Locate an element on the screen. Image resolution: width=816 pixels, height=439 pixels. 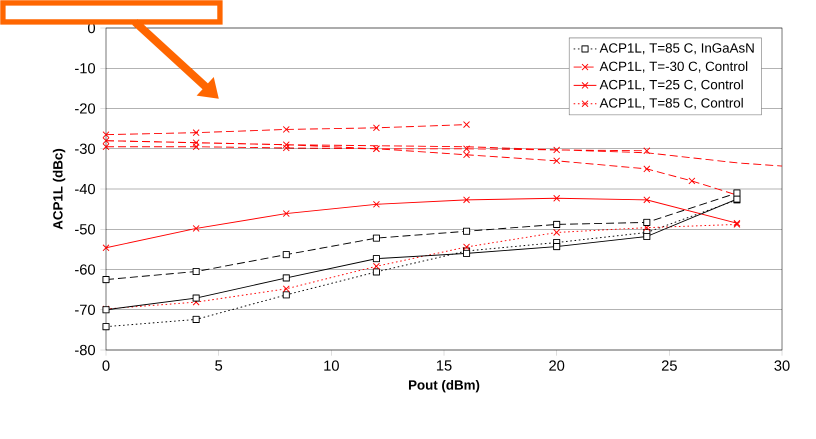
x-tick-label: 20 is located at coordinates (556, 365).